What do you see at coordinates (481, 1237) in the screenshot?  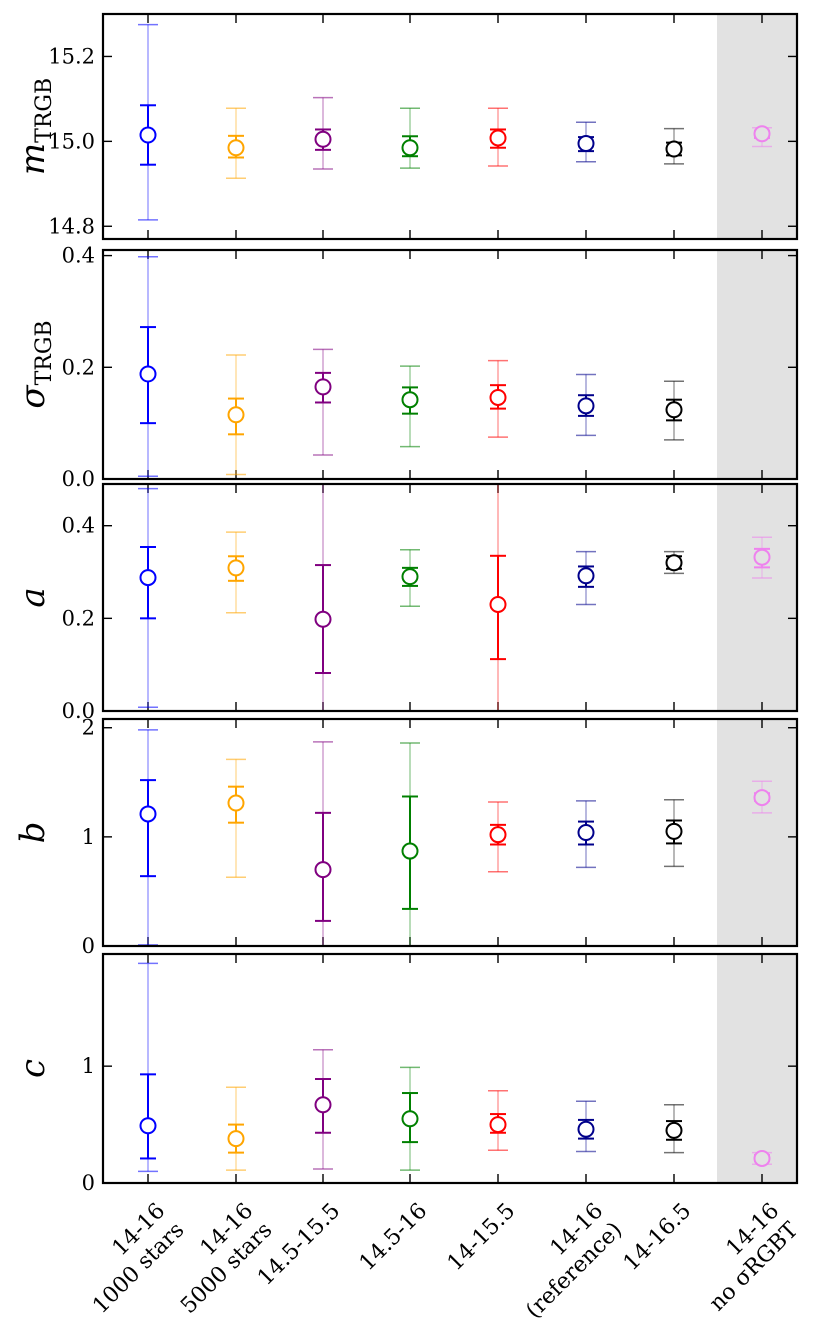 I see `x-category-label: 14-15.5` at bounding box center [481, 1237].